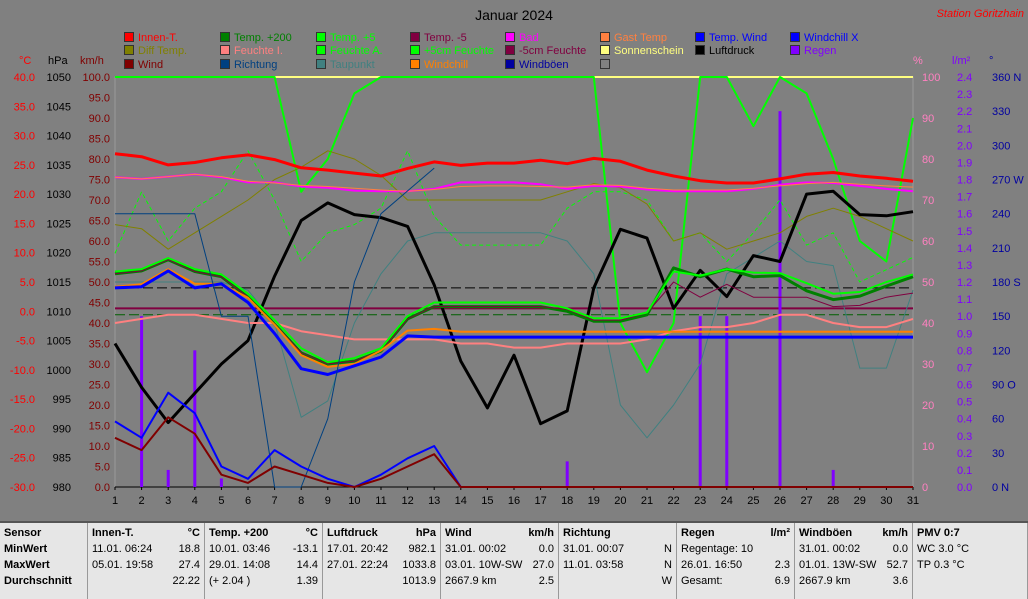 The height and width of the screenshot is (599, 1028). I want to click on rain-tick-label: 1.1, so click(964, 300).